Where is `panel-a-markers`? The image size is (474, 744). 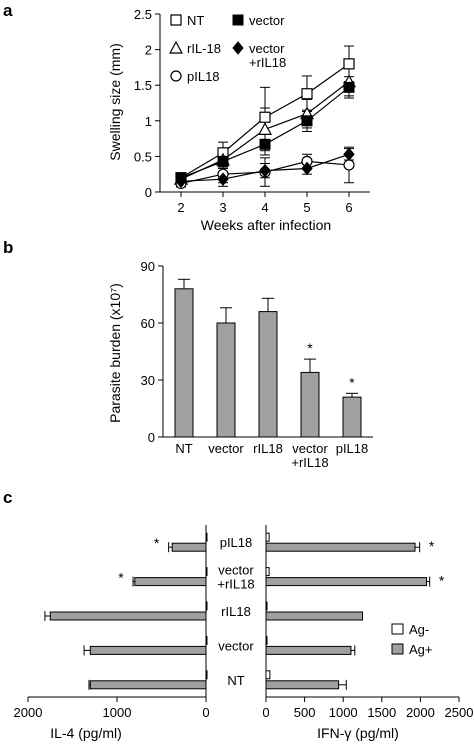
panel-a-markers is located at coordinates (265, 124).